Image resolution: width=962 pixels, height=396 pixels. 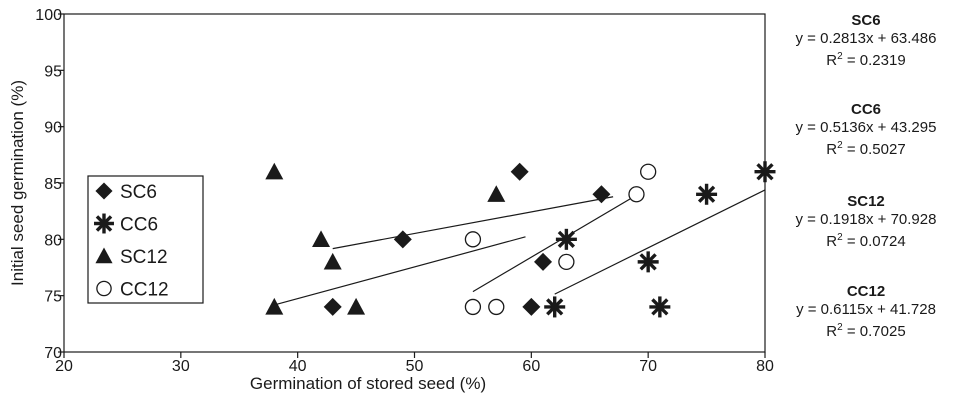 What do you see at coordinates (53, 353) in the screenshot?
I see `y-tick-label: 70` at bounding box center [53, 353].